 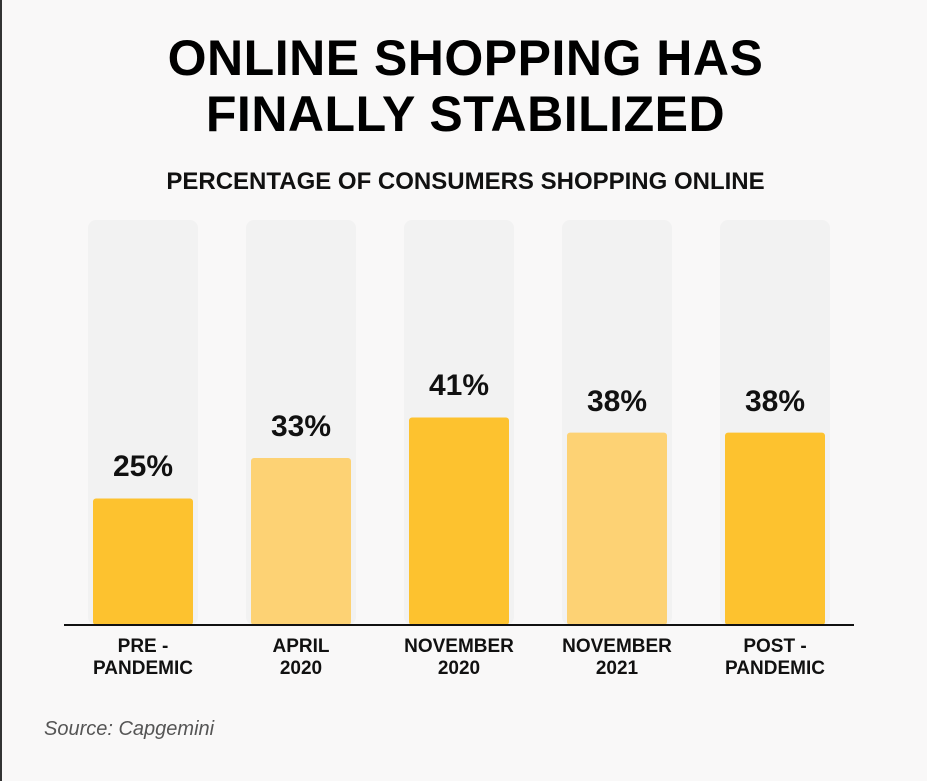 What do you see at coordinates (129, 729) in the screenshot?
I see `source-note: Source: Capgemini` at bounding box center [129, 729].